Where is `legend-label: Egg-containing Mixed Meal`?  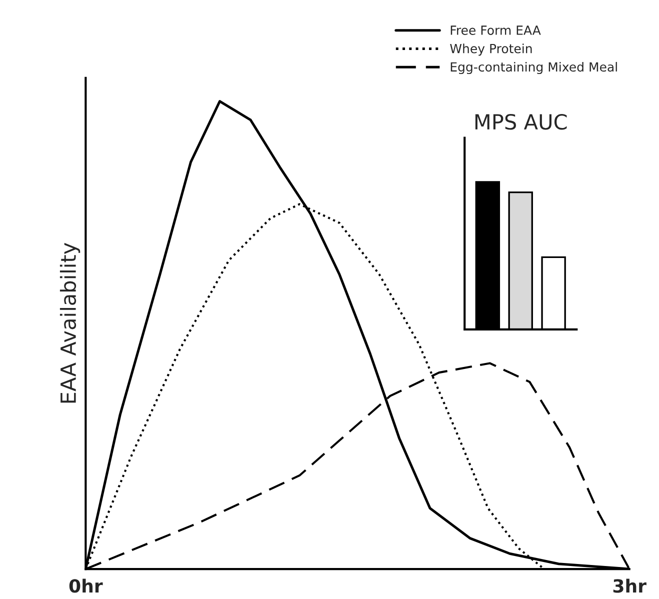 legend-label: Egg-containing Mixed Meal is located at coordinates (533, 68).